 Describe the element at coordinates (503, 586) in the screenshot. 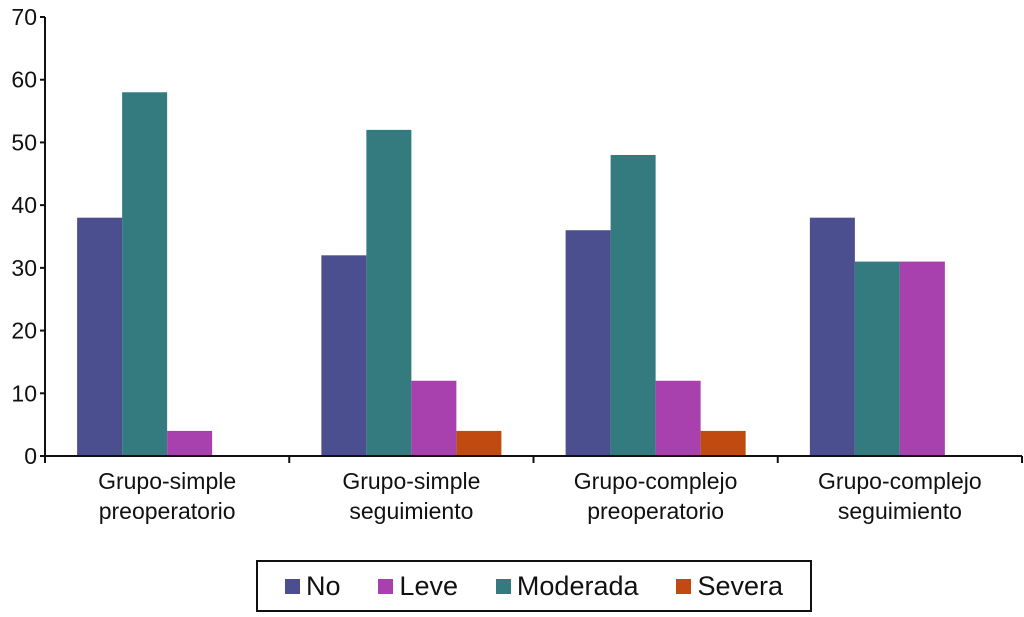

I see `legend-swatch-moderada` at that location.